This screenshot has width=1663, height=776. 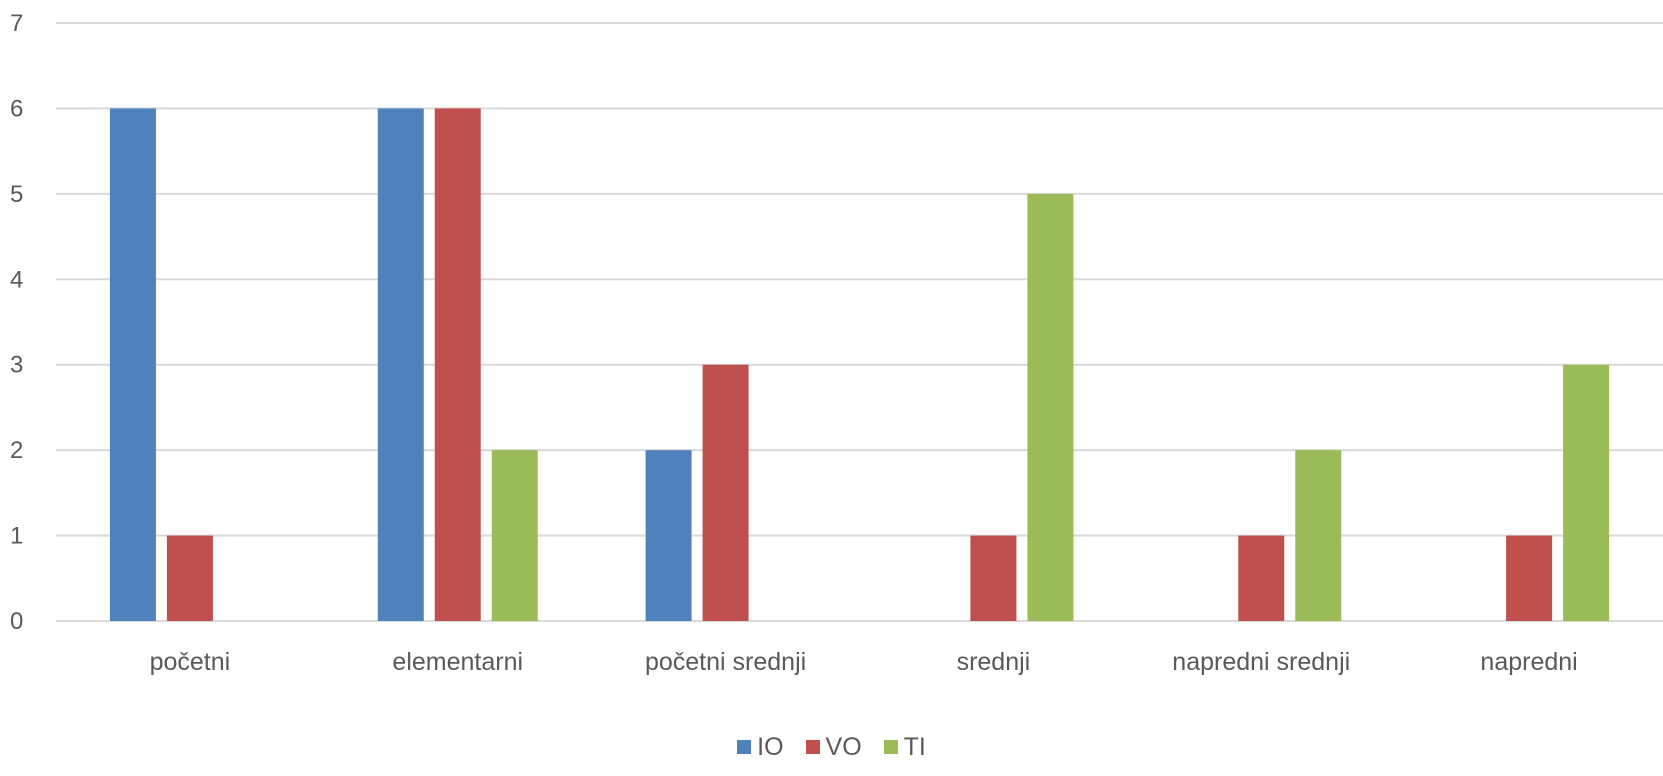 I want to click on legend-swatch-io, so click(x=744, y=747).